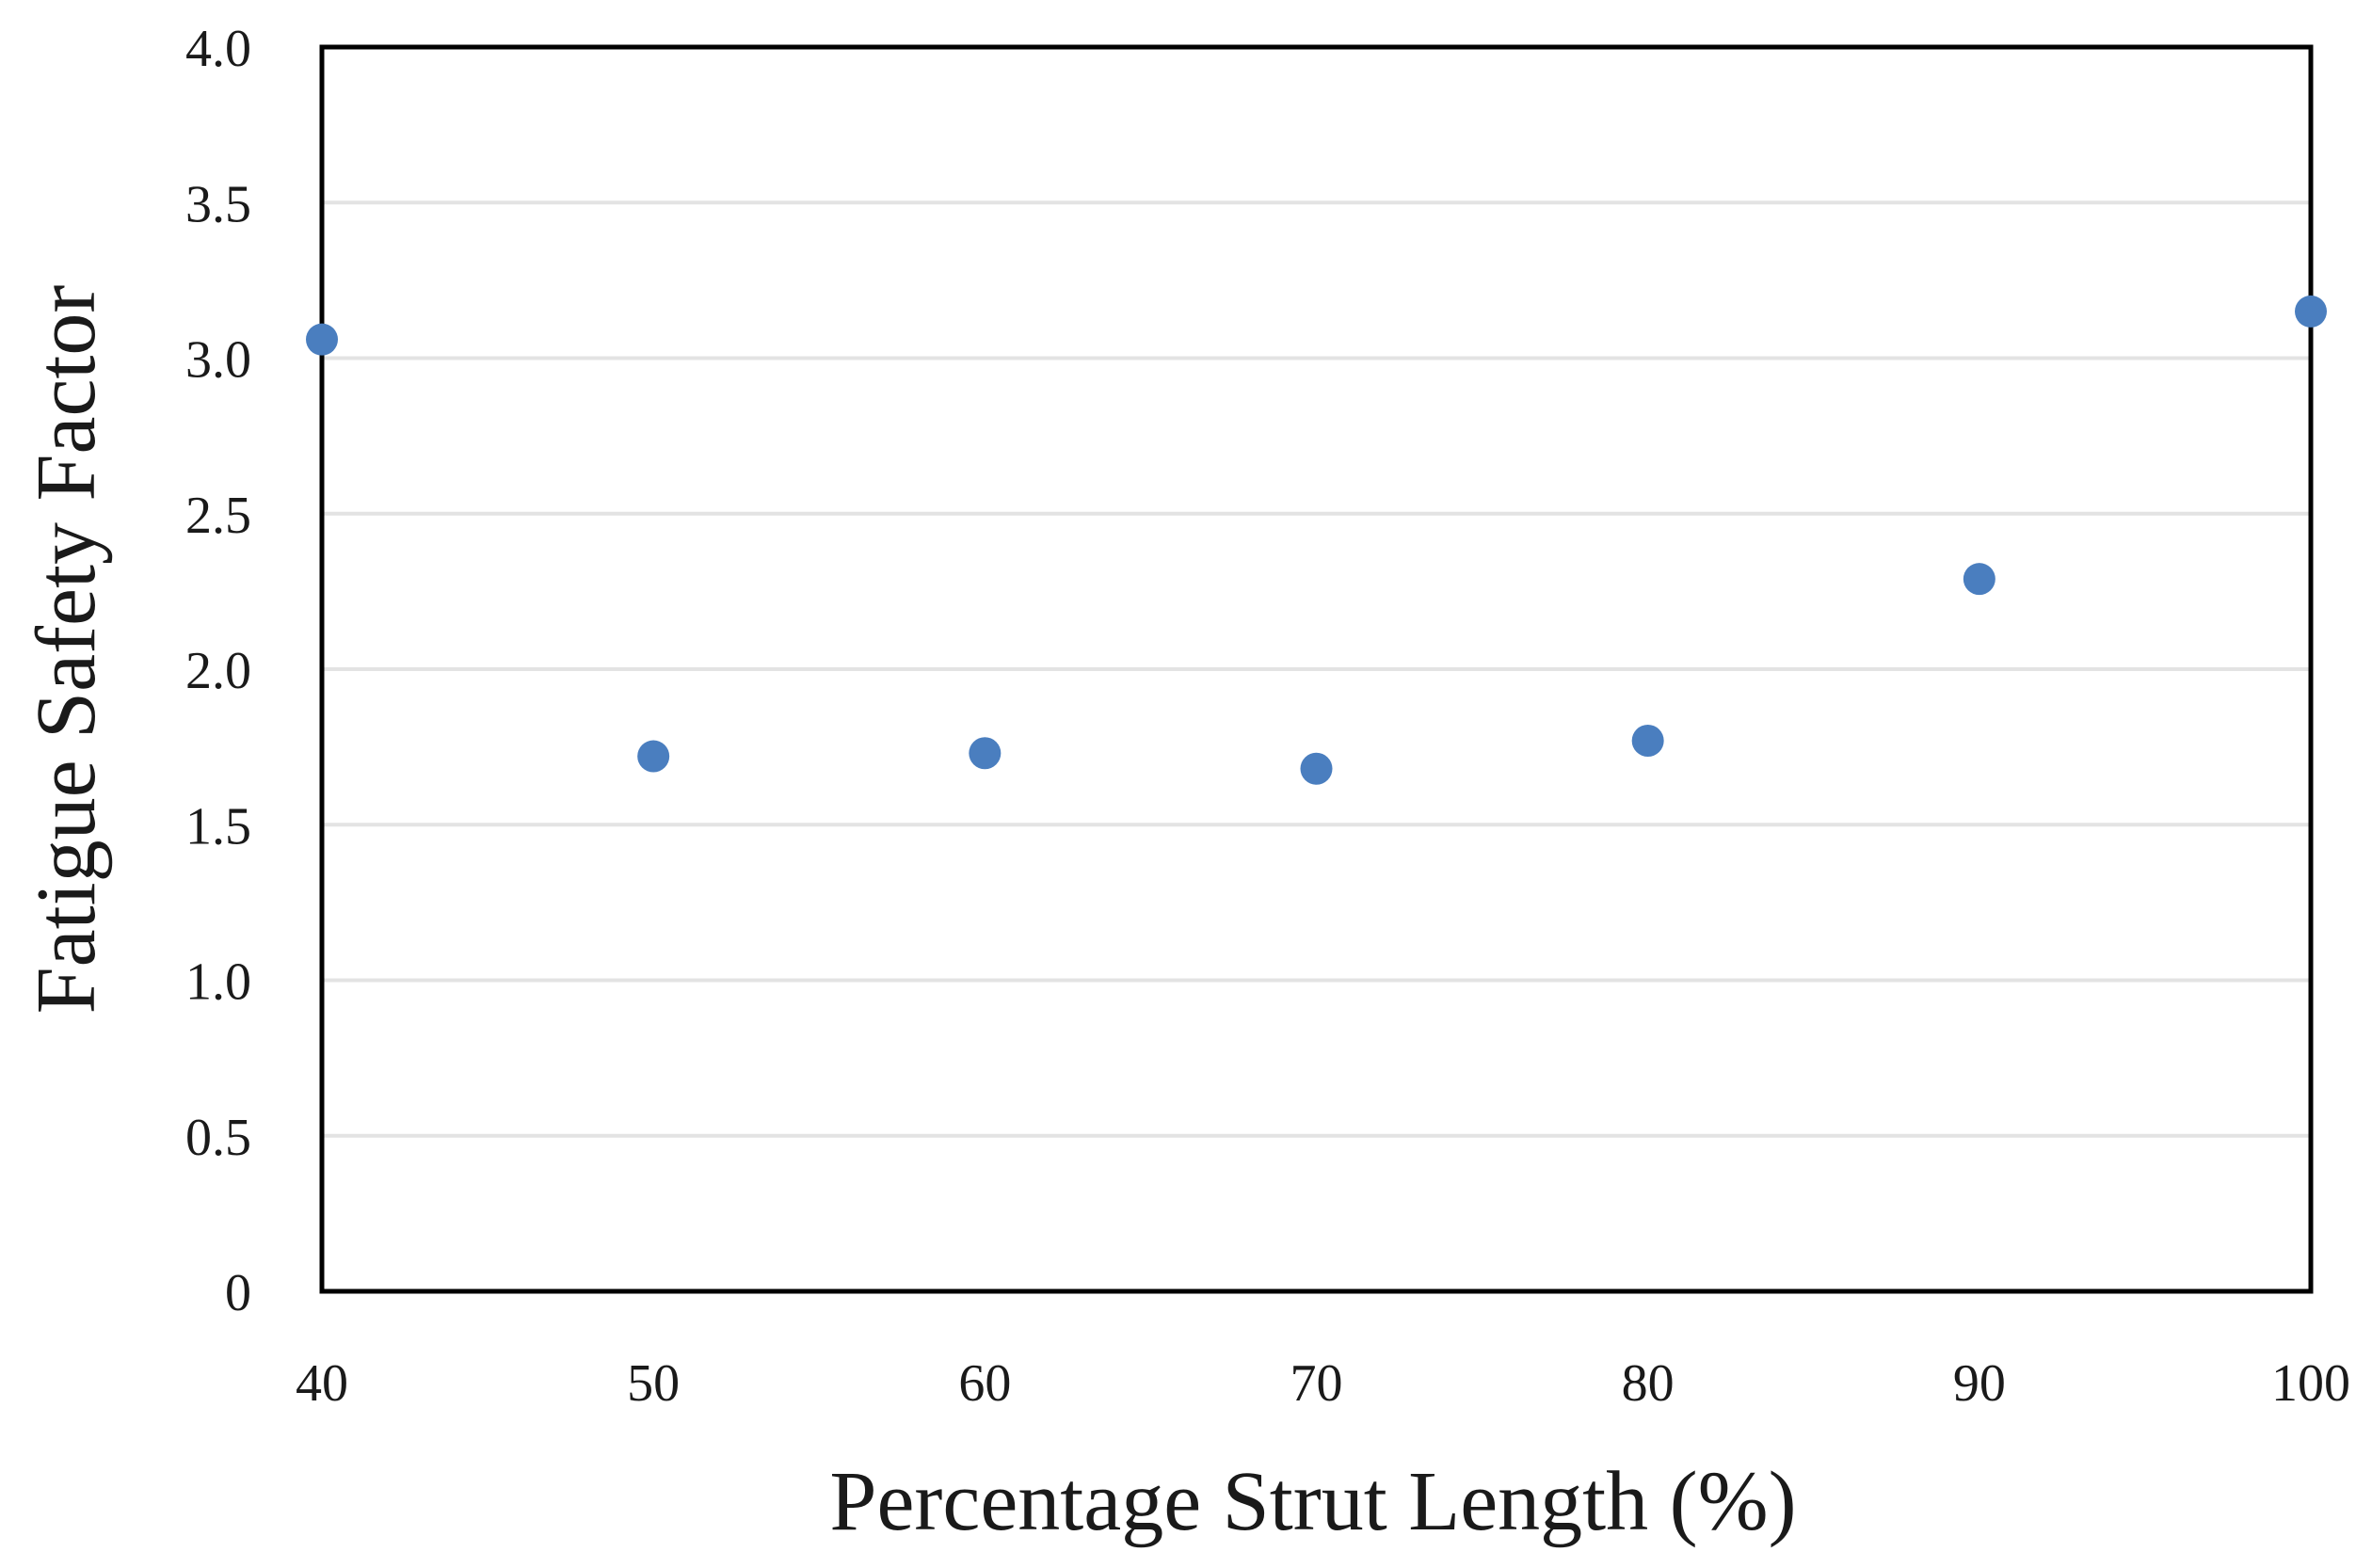  Describe the element at coordinates (218, 360) in the screenshot. I see `y-tick-label: 3.0` at that location.